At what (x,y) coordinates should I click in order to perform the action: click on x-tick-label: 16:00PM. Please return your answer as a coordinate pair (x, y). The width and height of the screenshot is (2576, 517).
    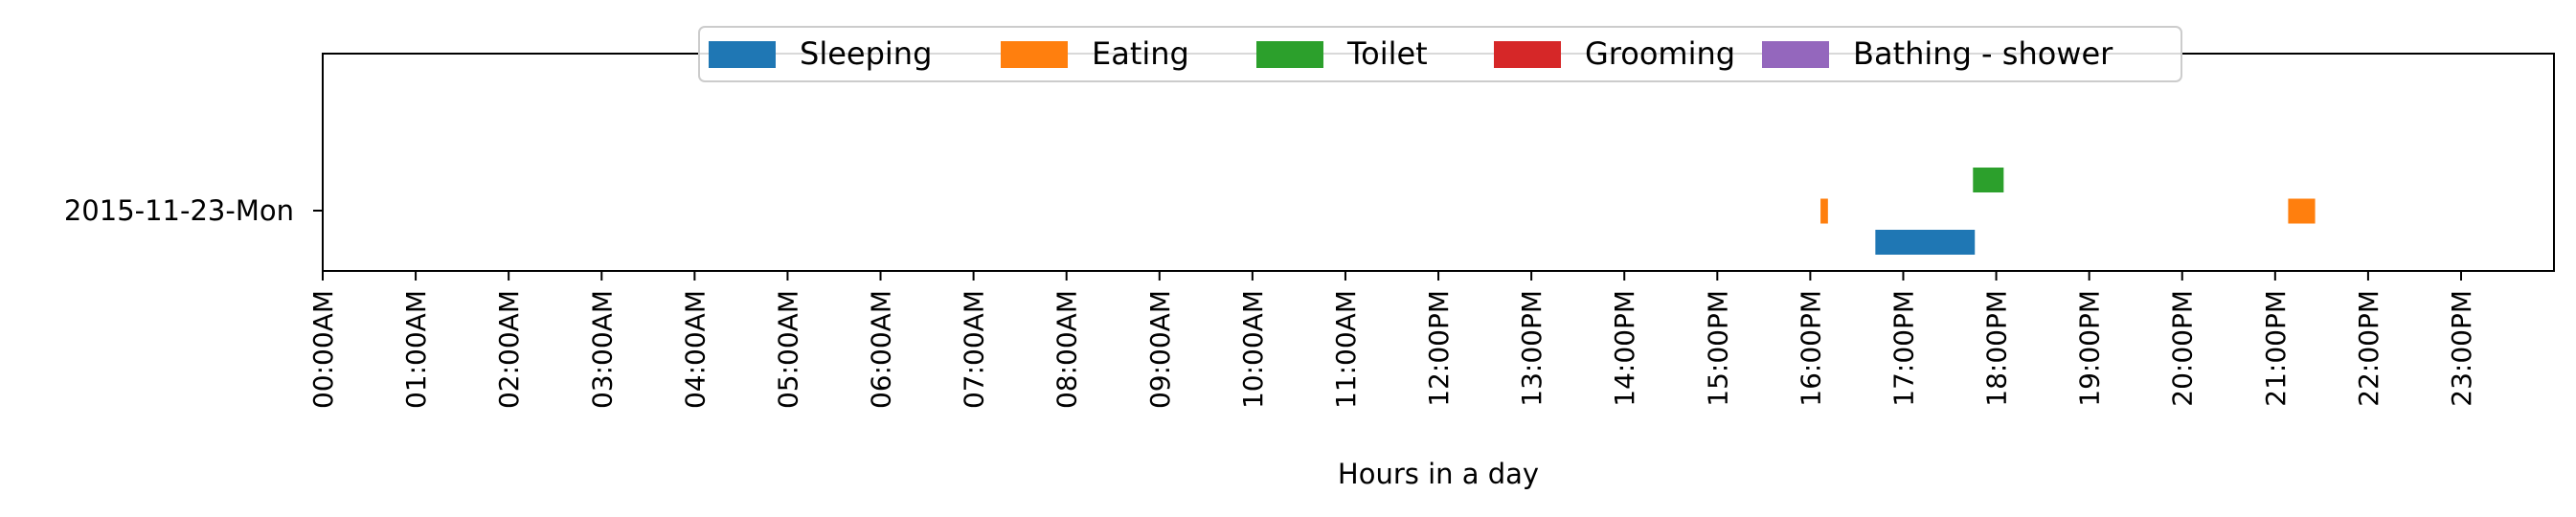
    Looking at the image, I should click on (1810, 348).